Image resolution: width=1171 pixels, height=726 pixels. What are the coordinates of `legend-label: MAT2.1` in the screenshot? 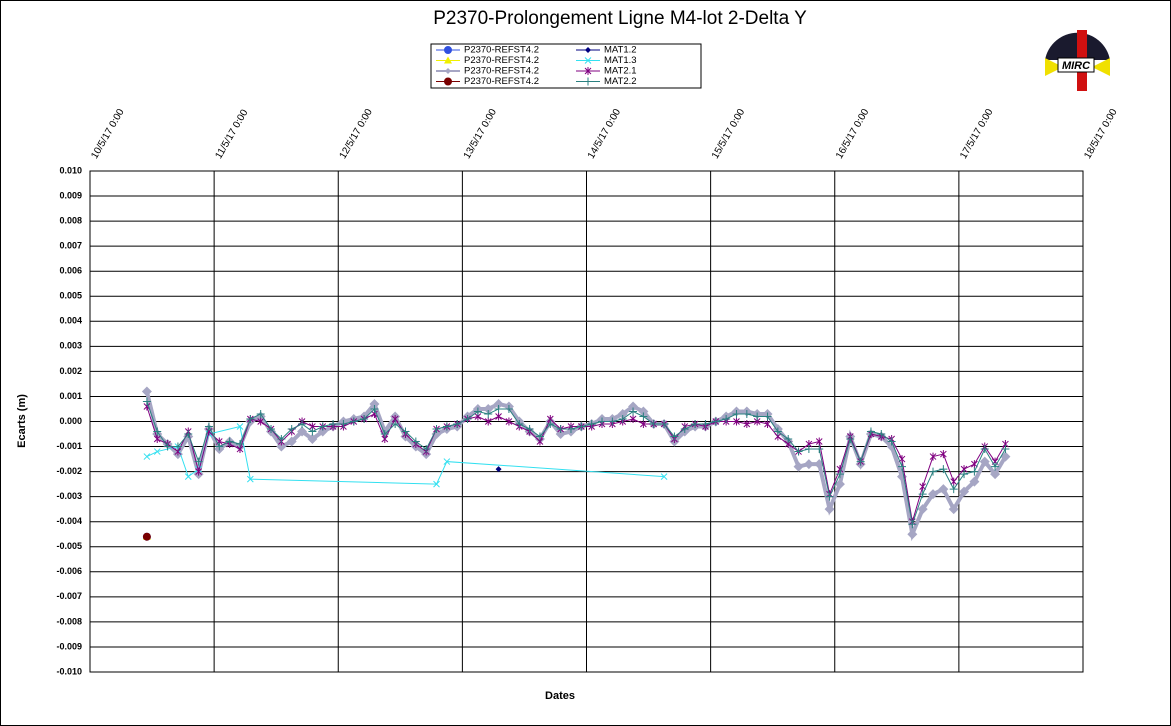 It's located at (620, 71).